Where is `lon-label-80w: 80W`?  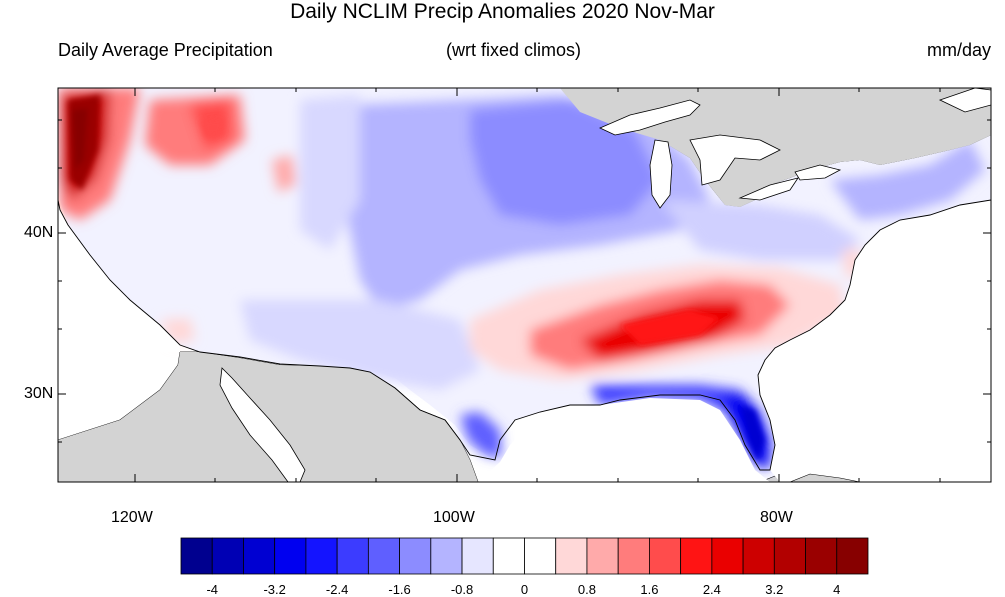 lon-label-80w: 80W is located at coordinates (776, 517).